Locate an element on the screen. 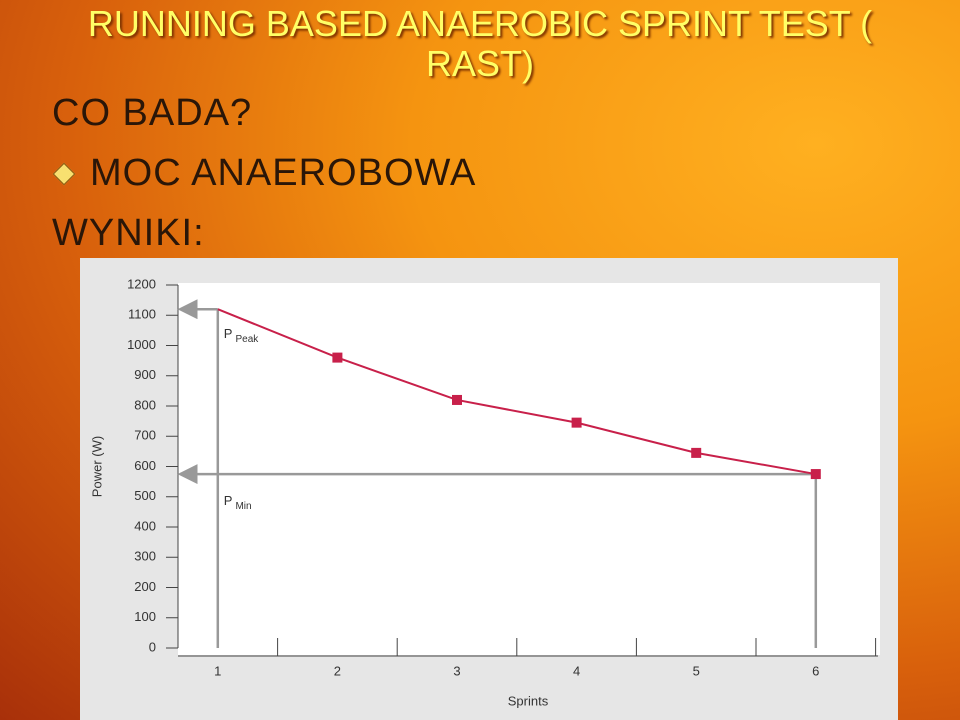  y-tick-label: 400 is located at coordinates (145, 525).